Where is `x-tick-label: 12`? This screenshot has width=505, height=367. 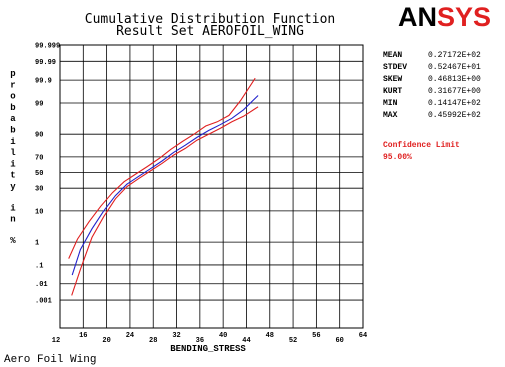
x-tick-label: 12 is located at coordinates (56, 341).